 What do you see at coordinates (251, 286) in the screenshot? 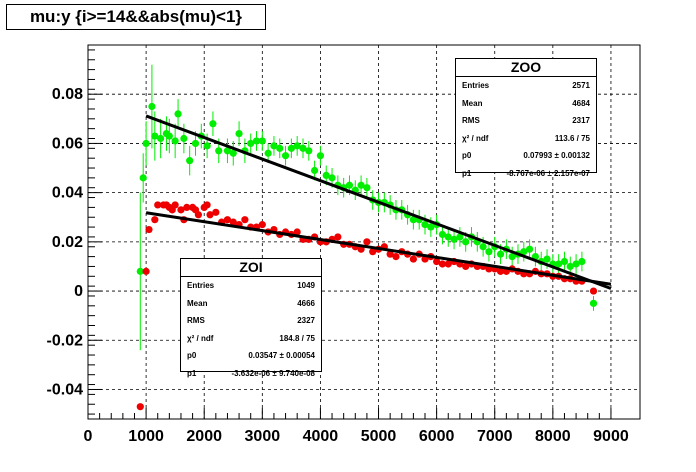
I see `stats-row: Entries 1049` at bounding box center [251, 286].